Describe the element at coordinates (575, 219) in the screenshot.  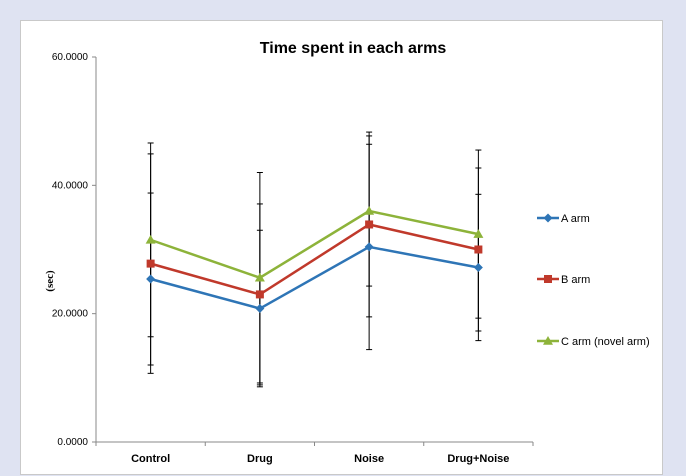
I see `legend-label: A arm` at that location.